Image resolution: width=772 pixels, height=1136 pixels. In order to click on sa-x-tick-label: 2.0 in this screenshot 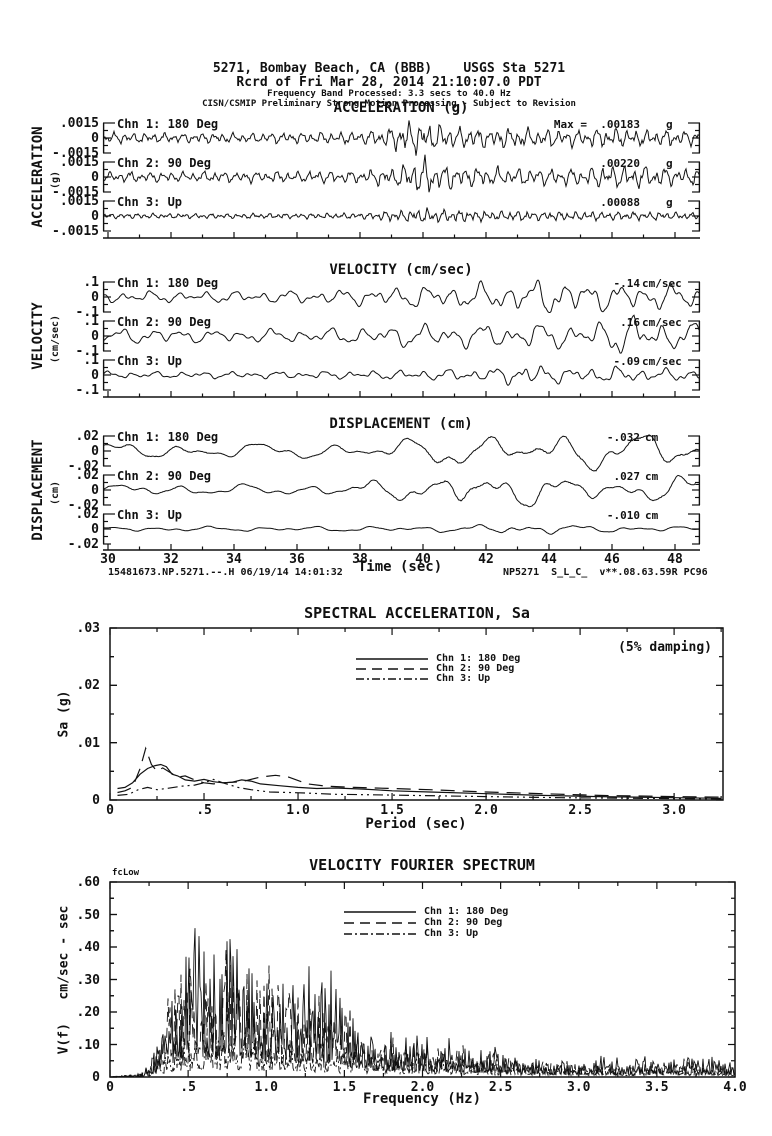, I will do `click(486, 810)`.